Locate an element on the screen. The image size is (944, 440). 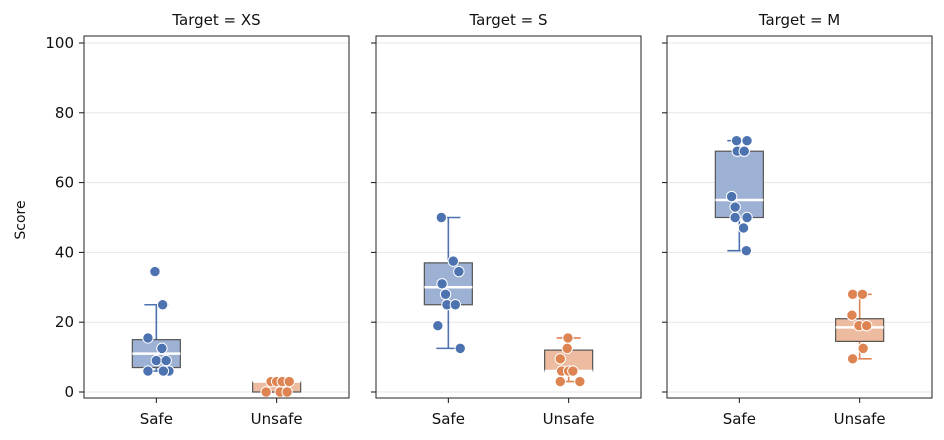
panel-title: Target = XS is located at coordinates (215, 20).